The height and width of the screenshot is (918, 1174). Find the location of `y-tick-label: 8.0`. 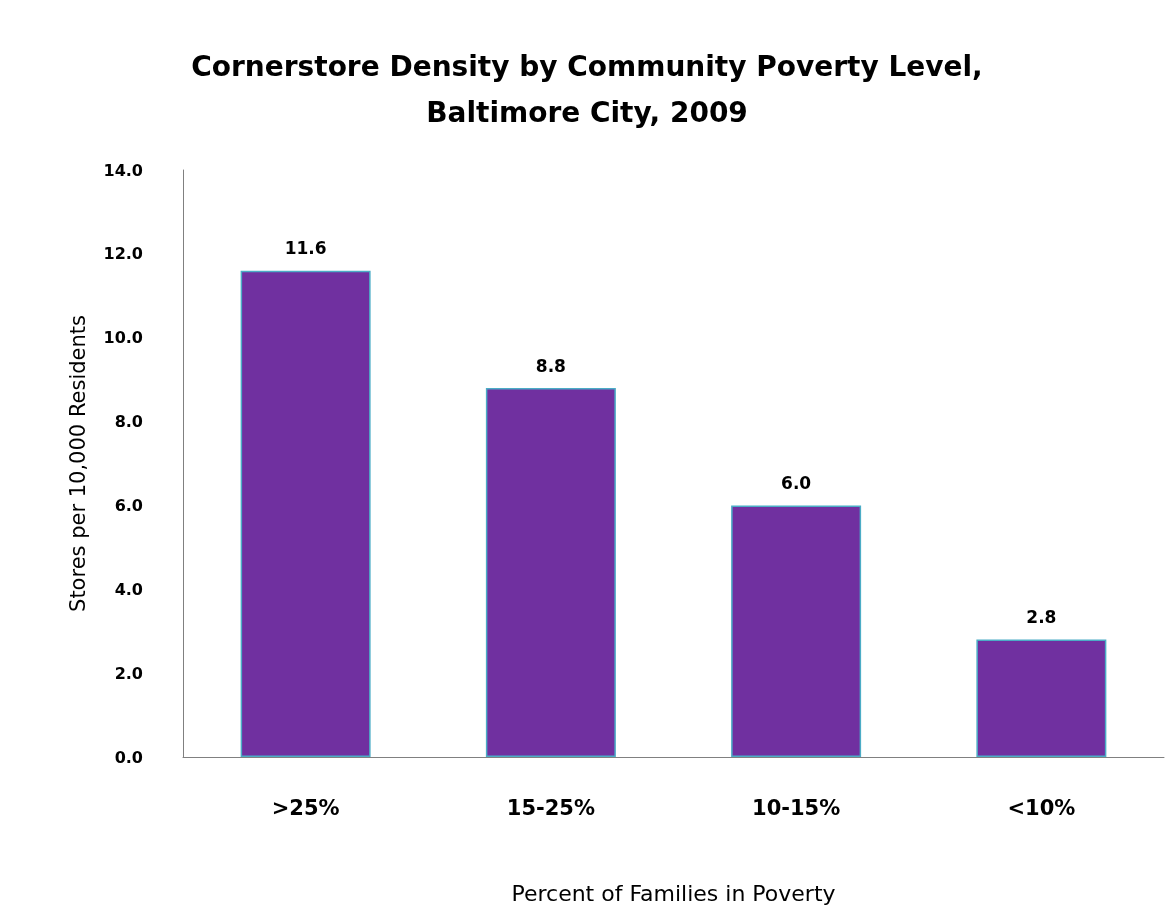

y-tick-label: 8.0 is located at coordinates (128, 422).